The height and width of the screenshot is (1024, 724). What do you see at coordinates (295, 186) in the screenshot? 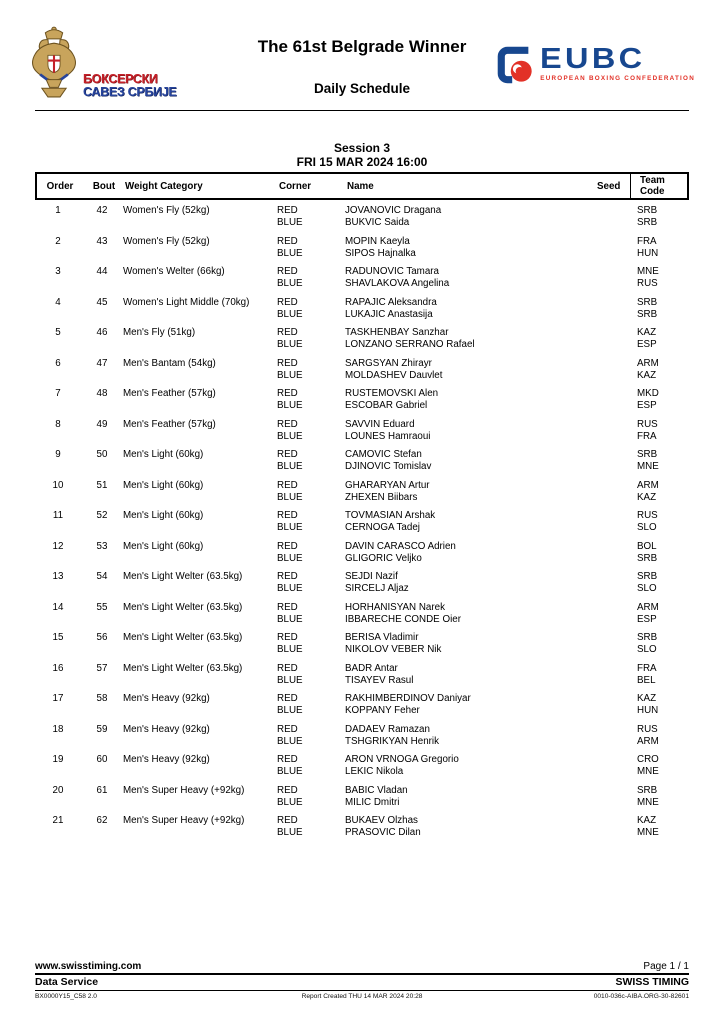
I see `column-header-corner: Corner` at bounding box center [295, 186].